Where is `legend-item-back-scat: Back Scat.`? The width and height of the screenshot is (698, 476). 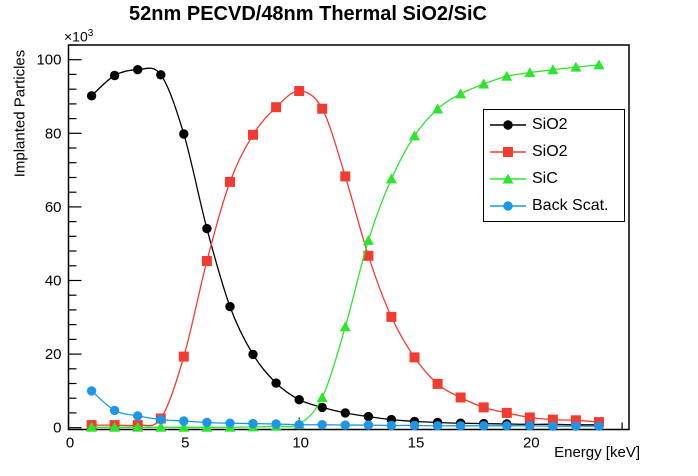 legend-item-back-scat: Back Scat. is located at coordinates (556, 206).